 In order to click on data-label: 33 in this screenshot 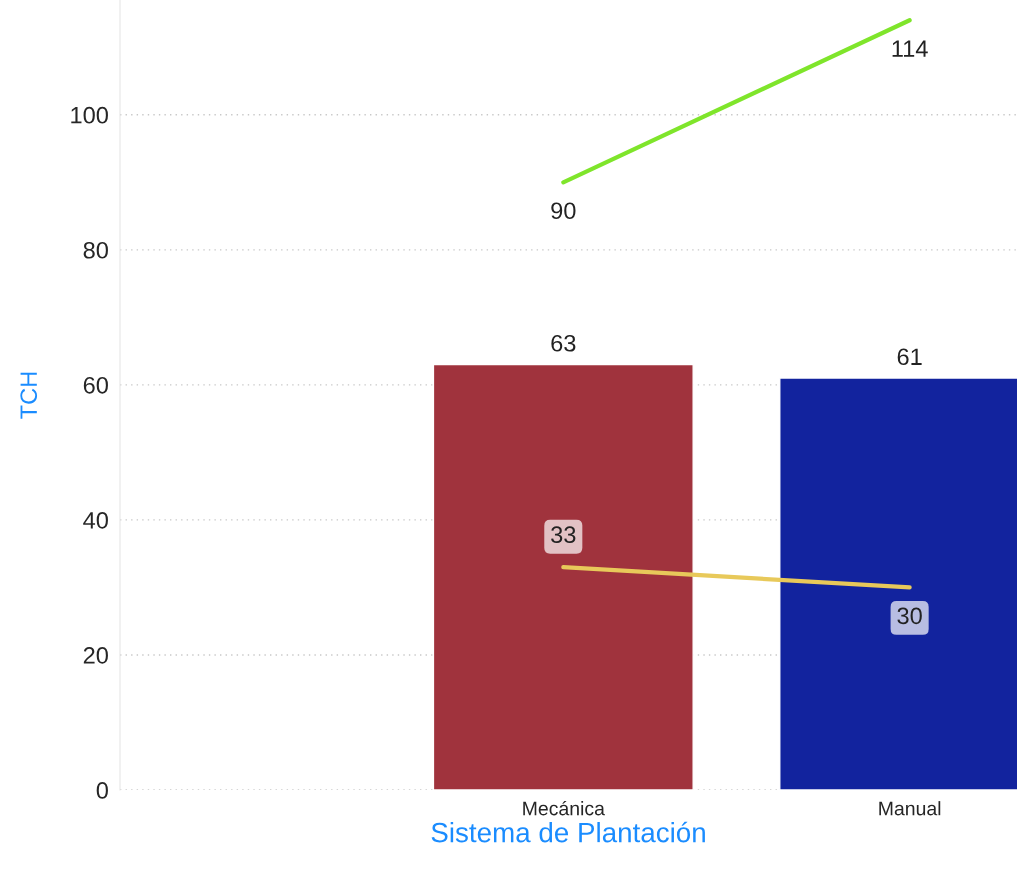, I will do `click(563, 535)`.